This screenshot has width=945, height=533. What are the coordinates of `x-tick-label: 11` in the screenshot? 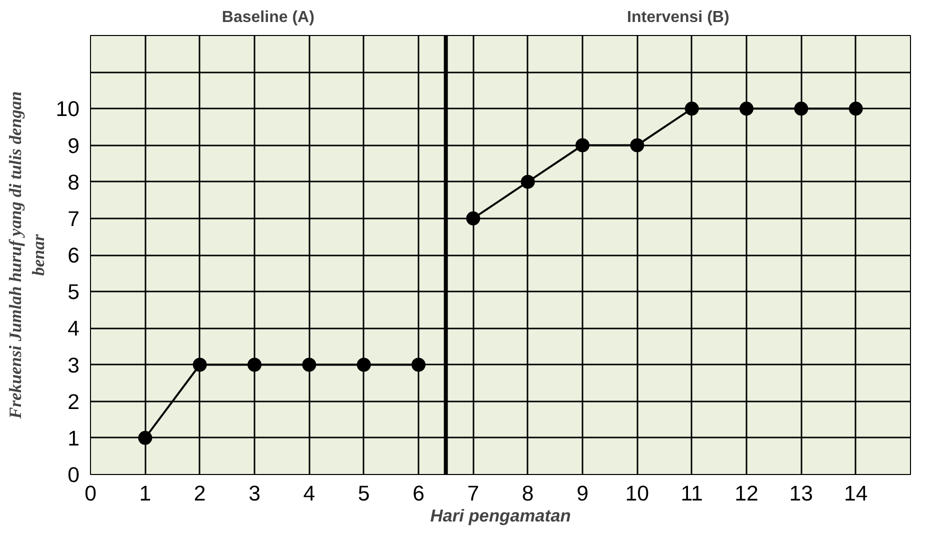 It's located at (691, 494).